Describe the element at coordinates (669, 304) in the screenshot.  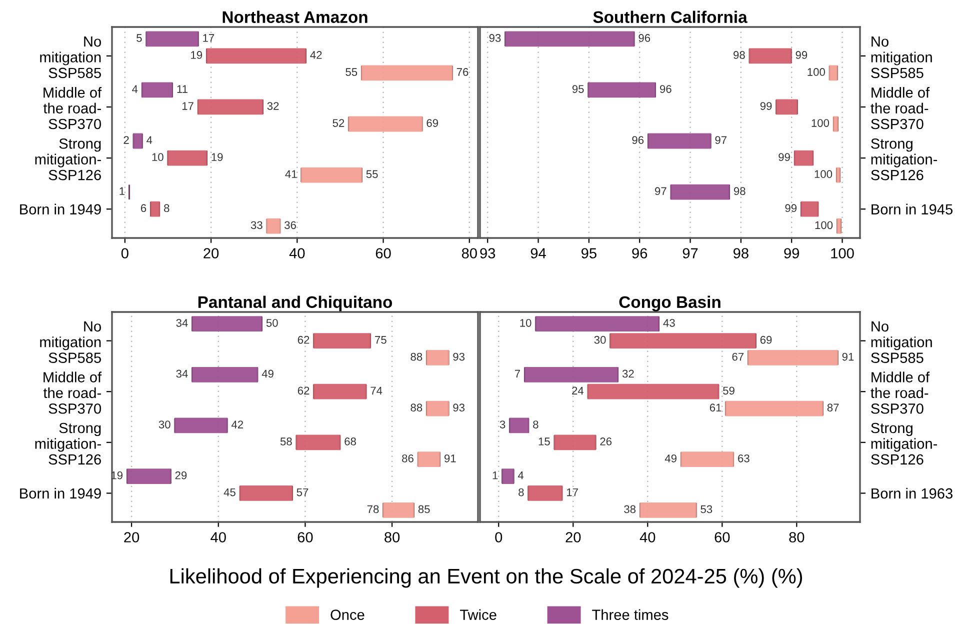
I see `chart-title: Congo Basin` at that location.